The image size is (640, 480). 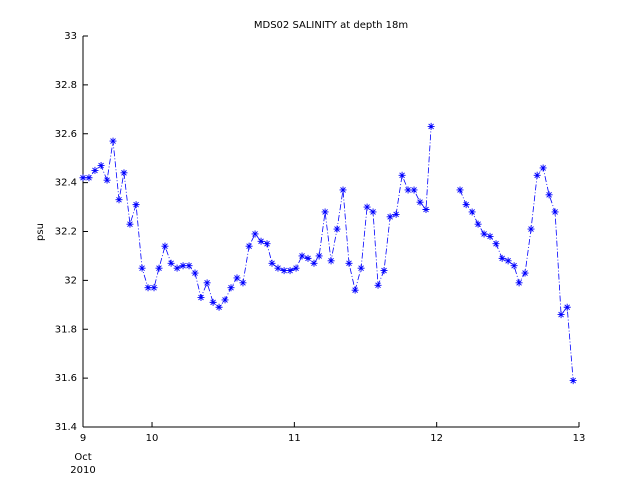 What do you see at coordinates (66, 232) in the screenshot?
I see `y-tick-label: 32.2` at bounding box center [66, 232].